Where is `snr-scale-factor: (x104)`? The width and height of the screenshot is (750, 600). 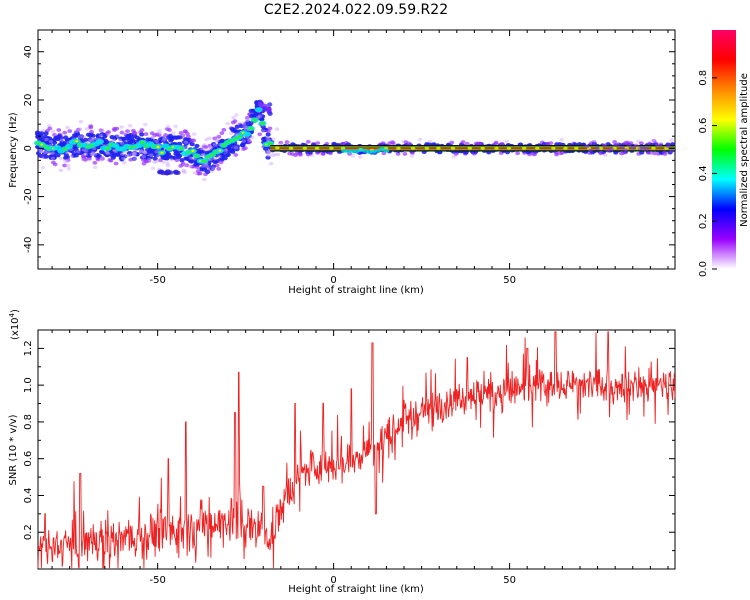 snr-scale-factor: (x104) is located at coordinates (14, 324).